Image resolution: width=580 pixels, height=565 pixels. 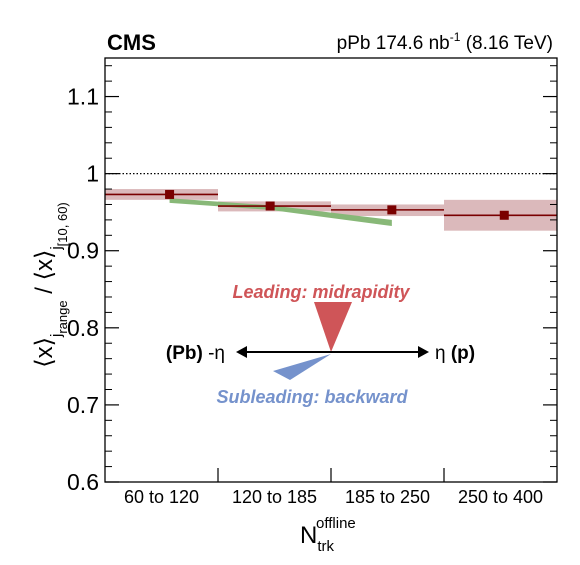 What do you see at coordinates (455, 353) in the screenshot?
I see `p-direction-label: η (p)` at bounding box center [455, 353].